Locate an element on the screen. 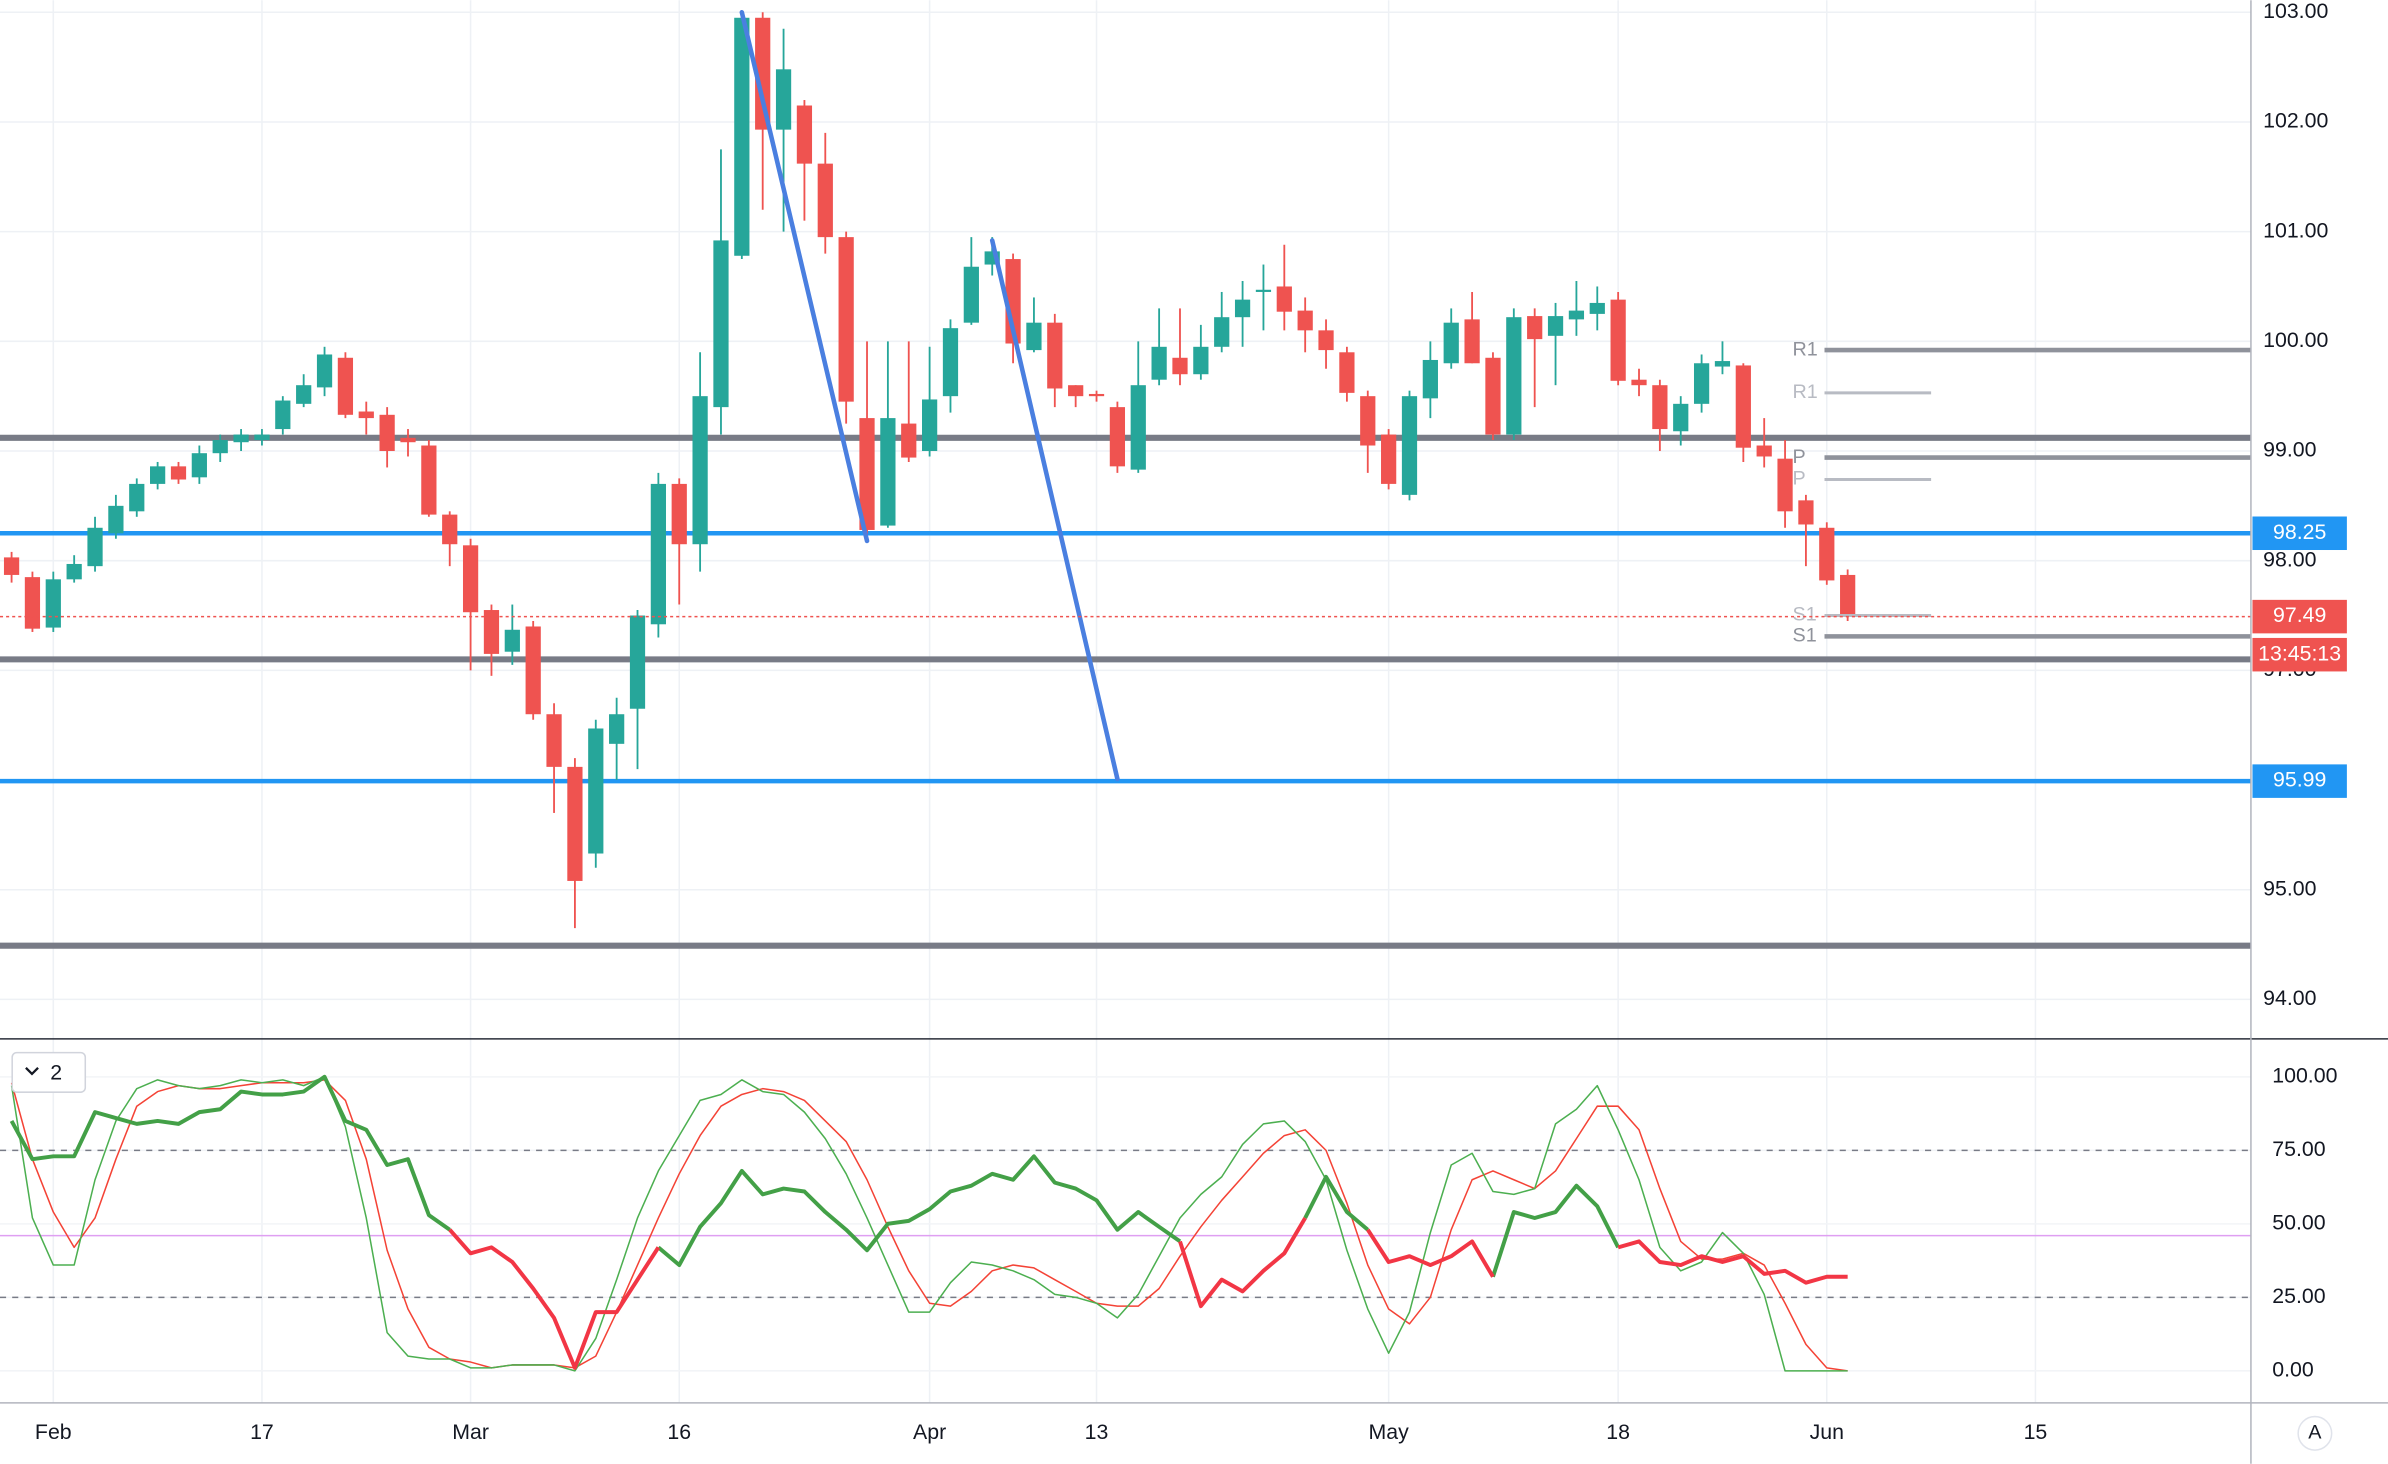 The image size is (2388, 1464). y-tick-label: 95.00 is located at coordinates (2289, 888).